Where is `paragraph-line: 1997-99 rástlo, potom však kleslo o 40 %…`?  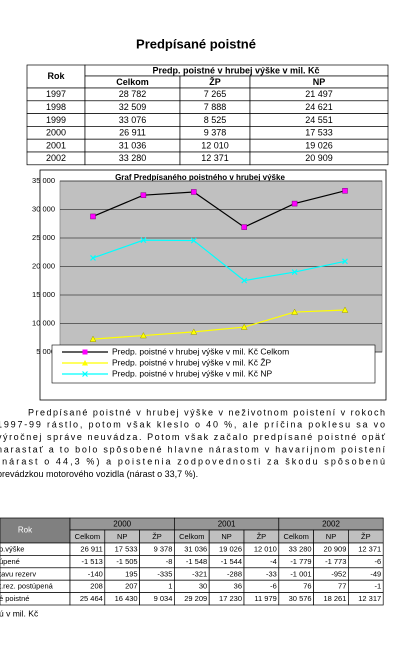 paragraph-line: 1997-99 rástlo, potom však kleslo o 40 %… is located at coordinates (192, 425).